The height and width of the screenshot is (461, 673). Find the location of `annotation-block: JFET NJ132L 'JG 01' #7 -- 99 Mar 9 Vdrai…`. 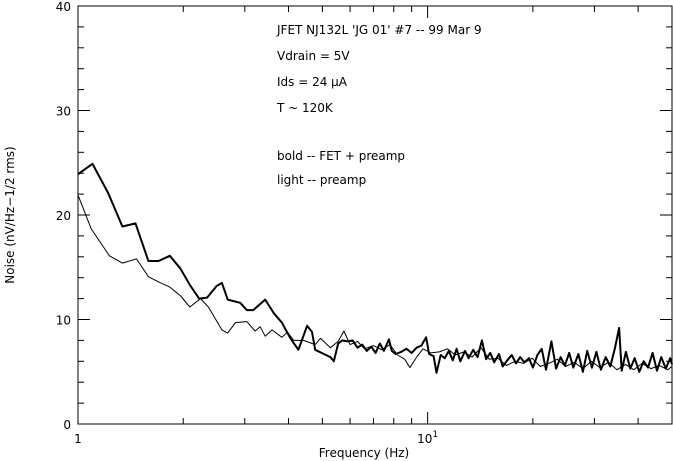

annotation-block: JFET NJ132L 'JG 01' #7 -- 99 Mar 9 Vdrai… is located at coordinates (379, 105).